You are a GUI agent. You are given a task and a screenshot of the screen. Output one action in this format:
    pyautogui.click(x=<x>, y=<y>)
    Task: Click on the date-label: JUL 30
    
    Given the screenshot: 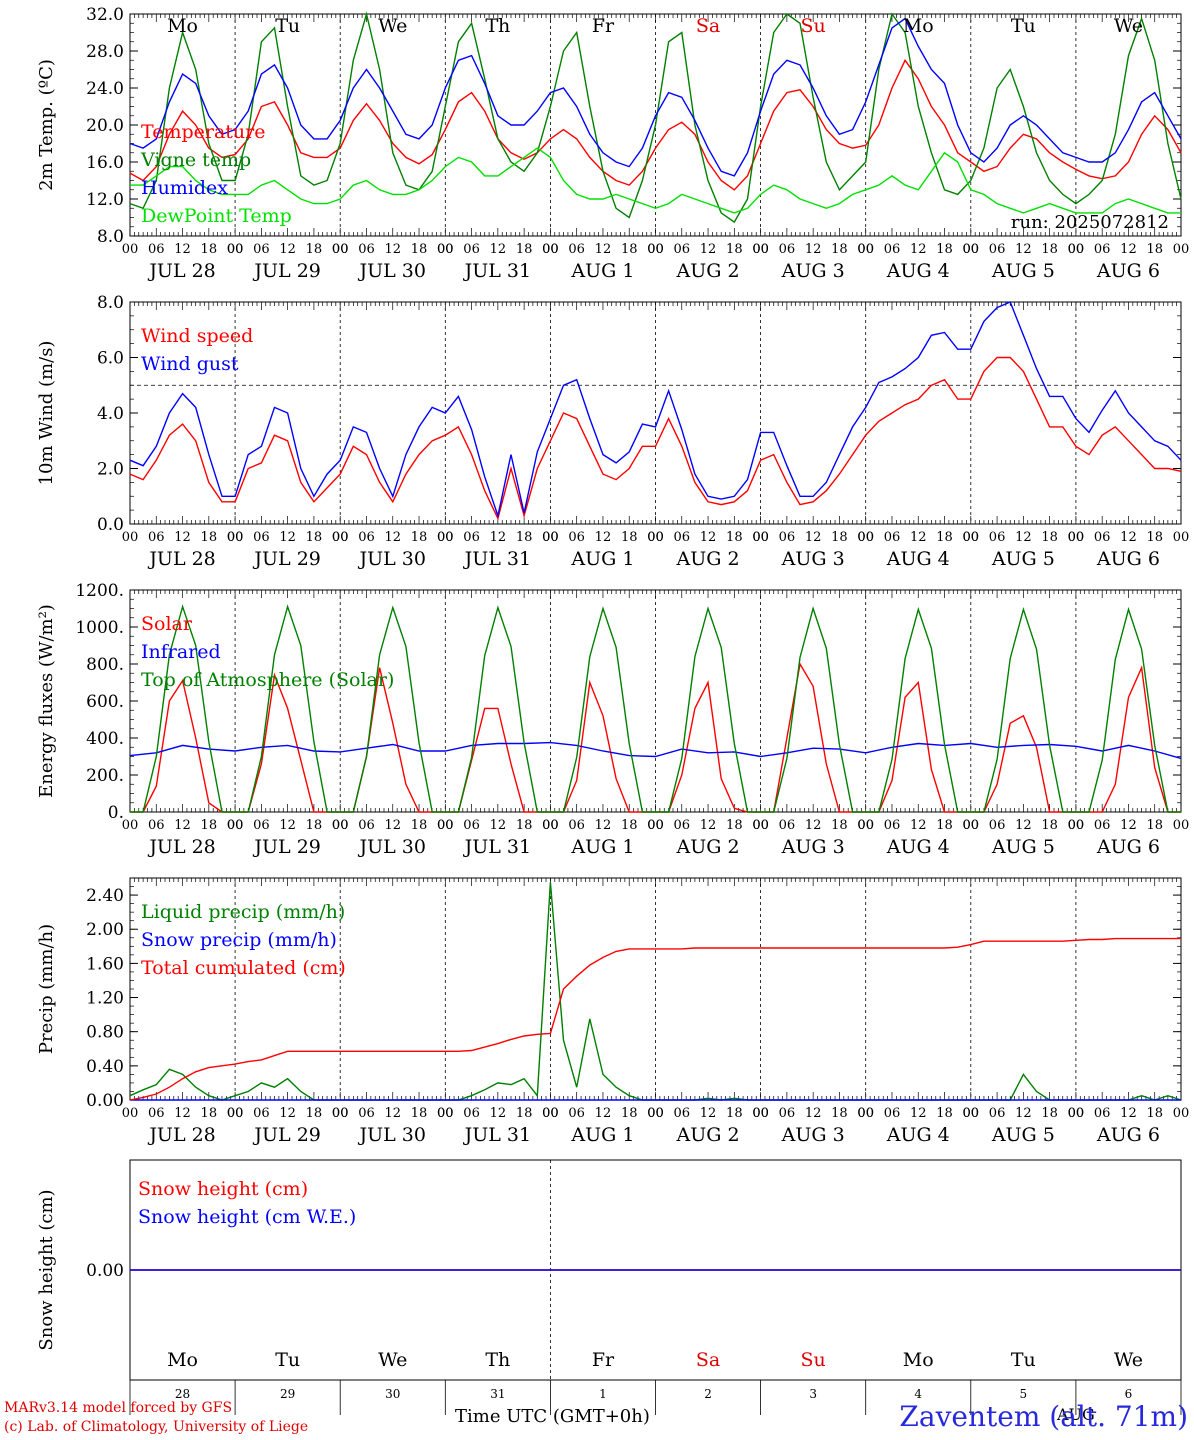 What is the action you would take?
    pyautogui.click(x=392, y=847)
    